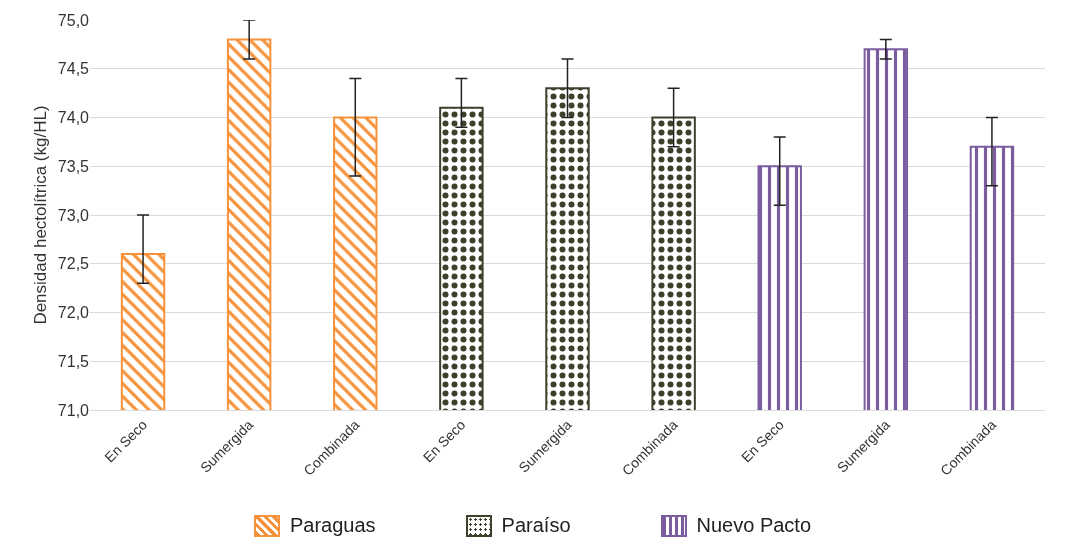  Describe the element at coordinates (536, 525) in the screenshot. I see `legend-label: Paraíso` at that location.